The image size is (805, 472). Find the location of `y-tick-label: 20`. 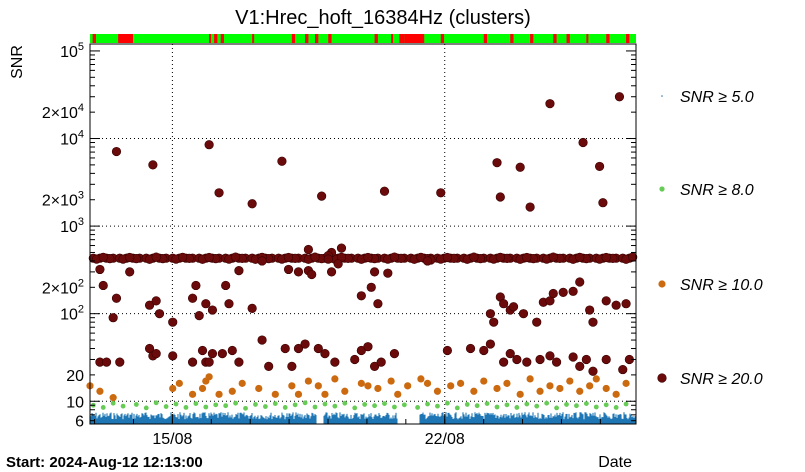

y-tick-label: 20 is located at coordinates (75, 376).